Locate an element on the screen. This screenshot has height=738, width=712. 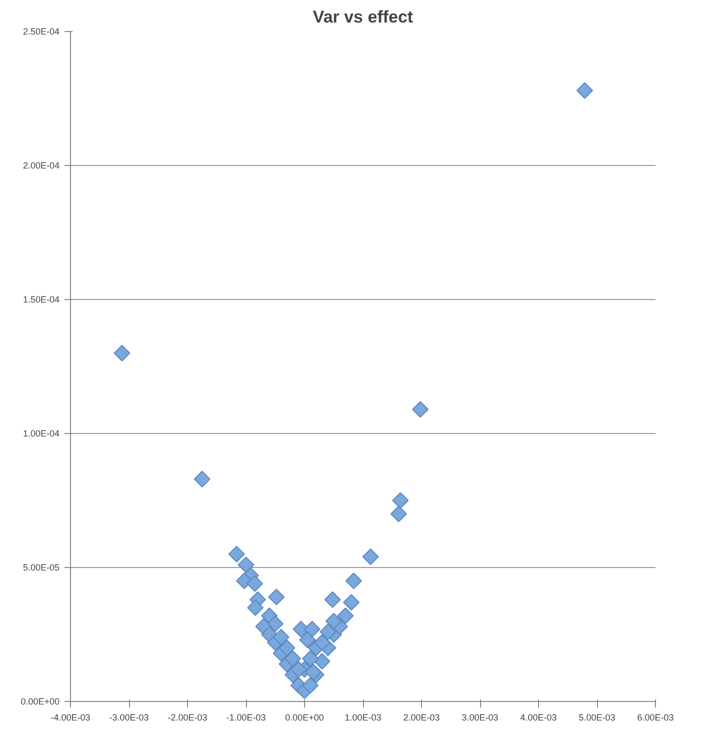
x-tick-label: 2.00E-03 is located at coordinates (421, 717).